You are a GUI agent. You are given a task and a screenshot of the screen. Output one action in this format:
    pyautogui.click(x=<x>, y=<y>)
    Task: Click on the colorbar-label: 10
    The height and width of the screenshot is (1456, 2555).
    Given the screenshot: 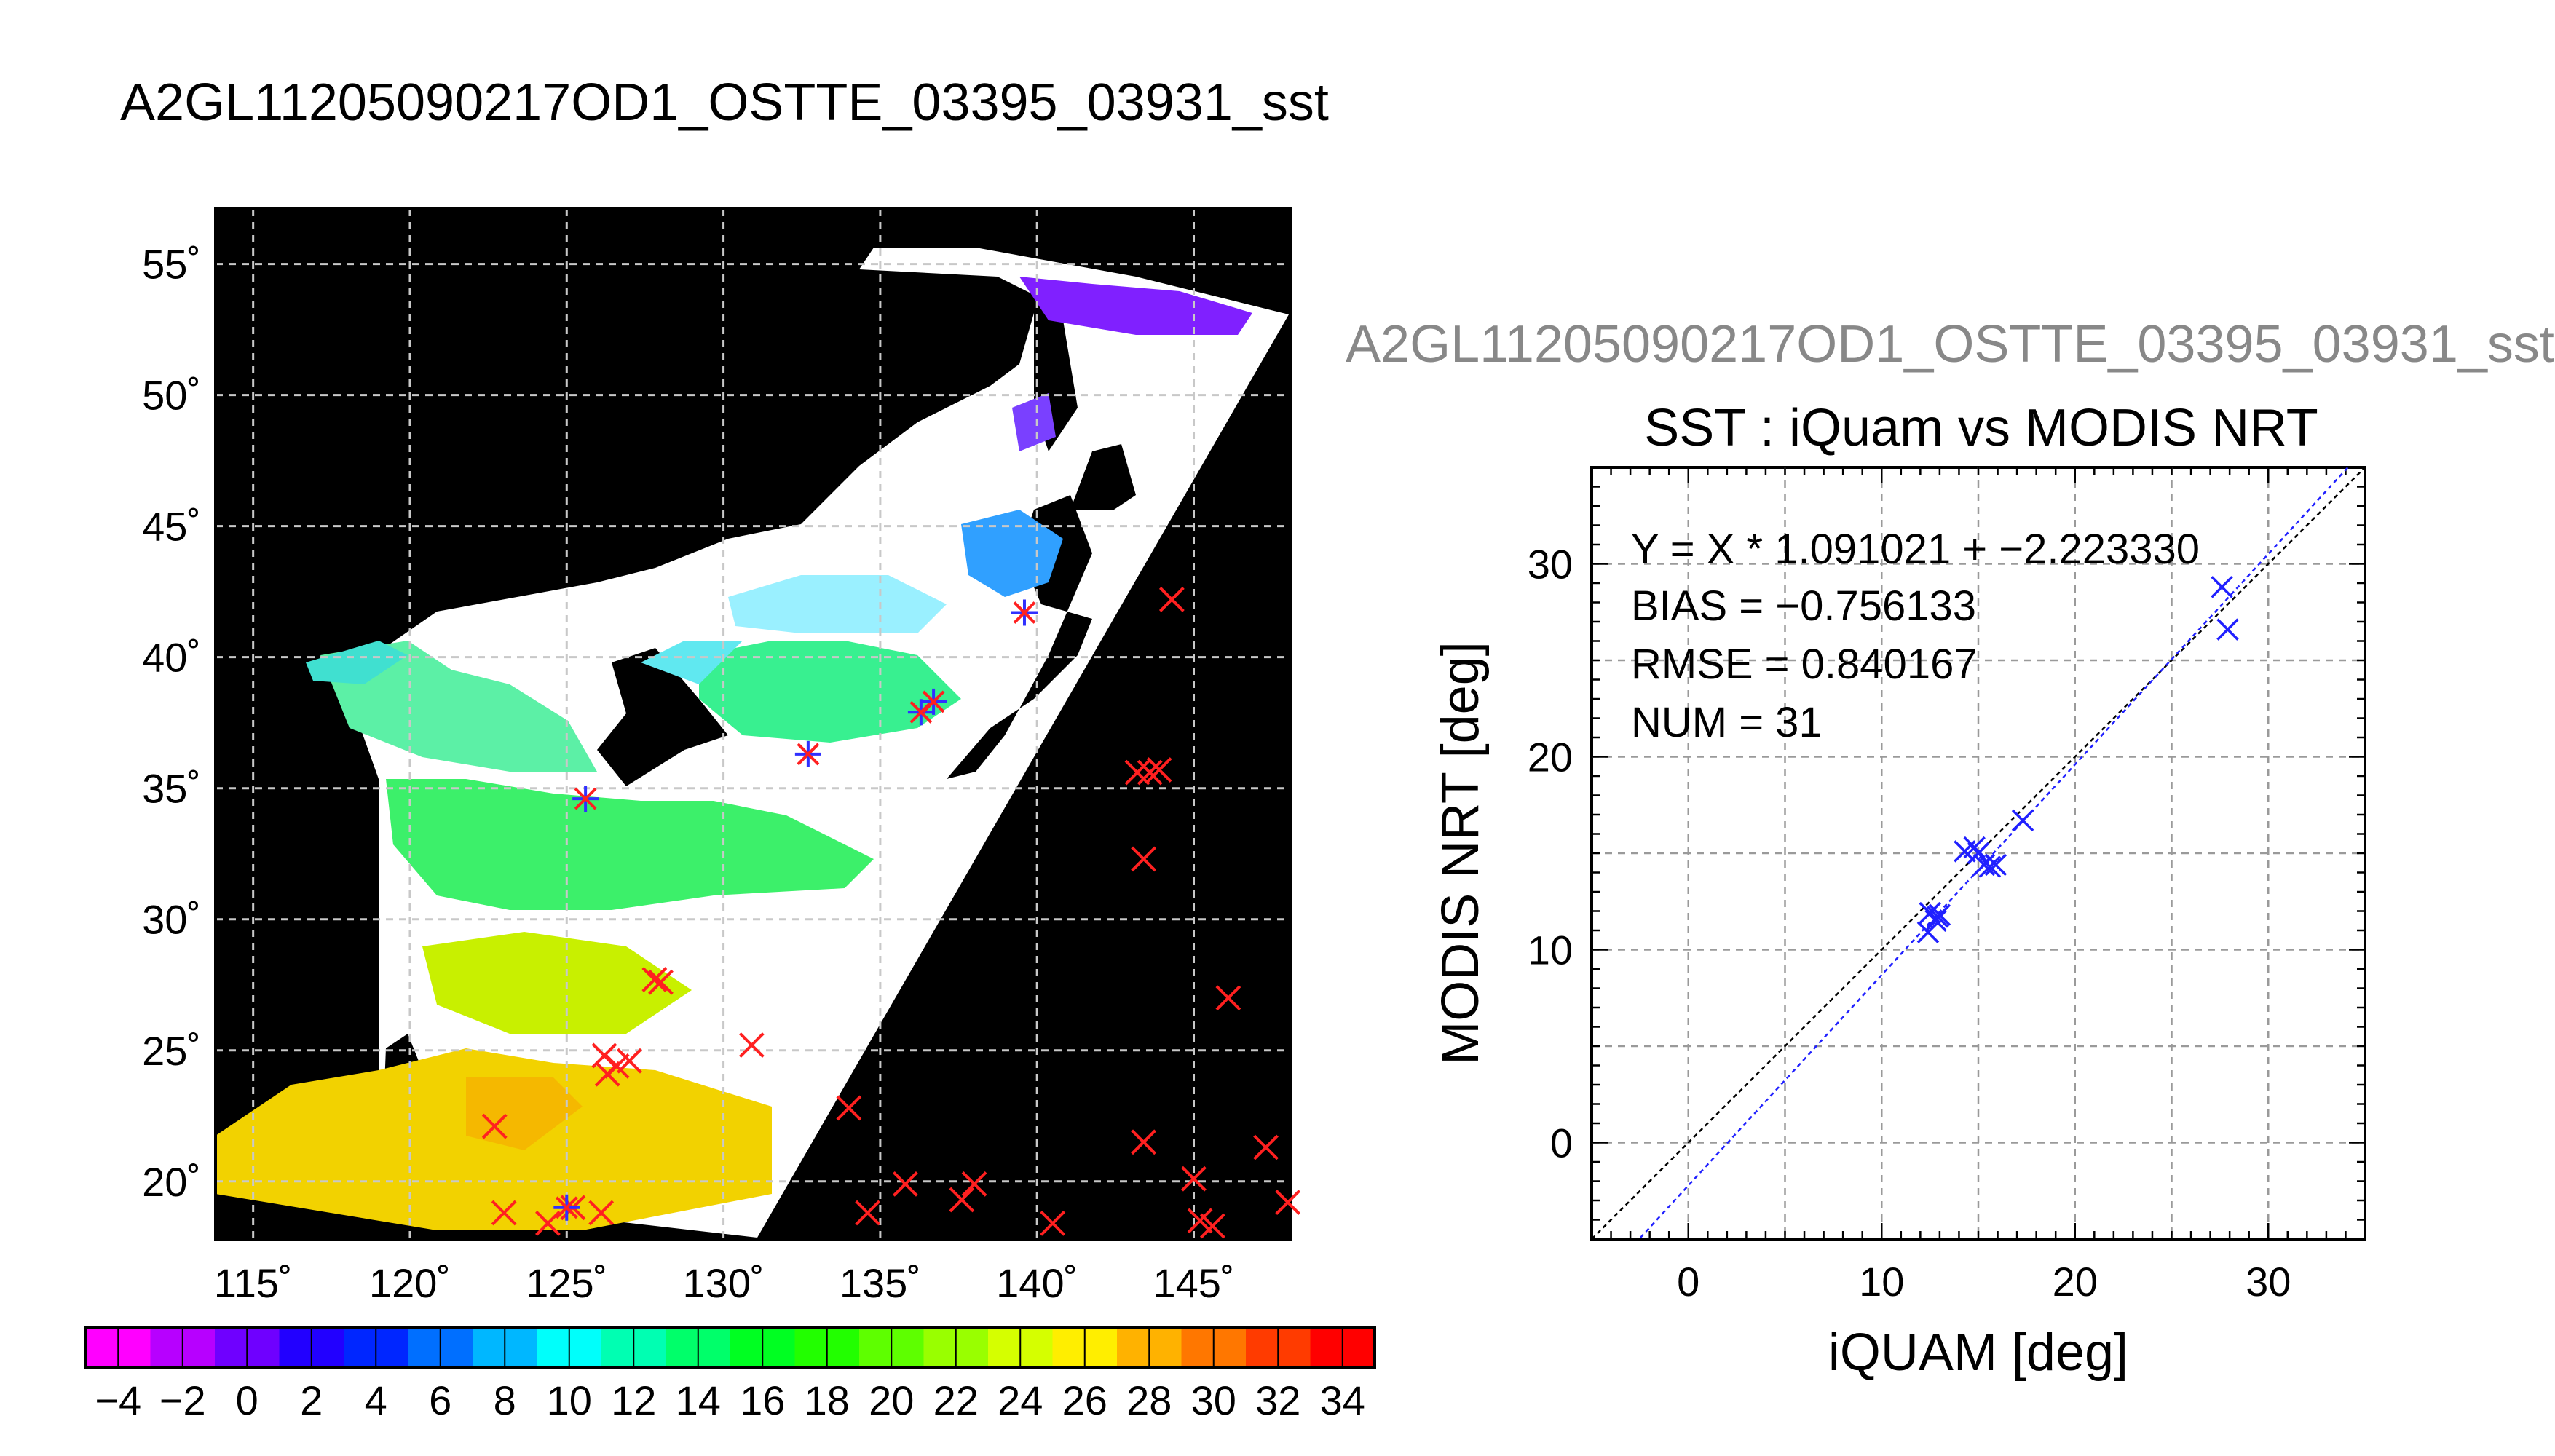 What is the action you would take?
    pyautogui.click(x=569, y=1400)
    